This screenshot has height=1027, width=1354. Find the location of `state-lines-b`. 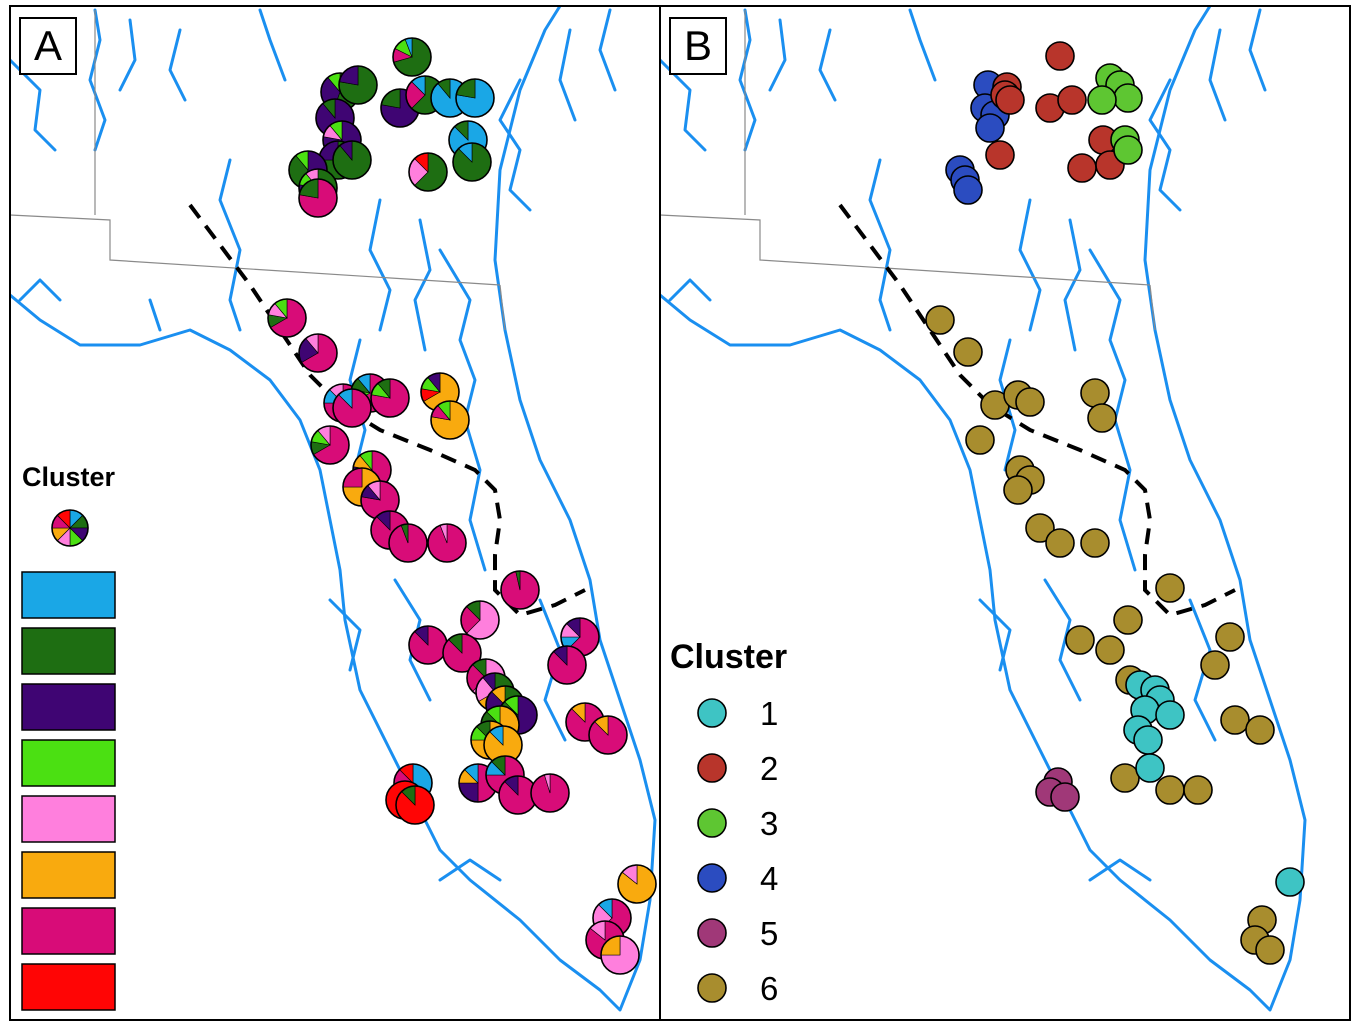

state-lines-b is located at coordinates (908, 170).